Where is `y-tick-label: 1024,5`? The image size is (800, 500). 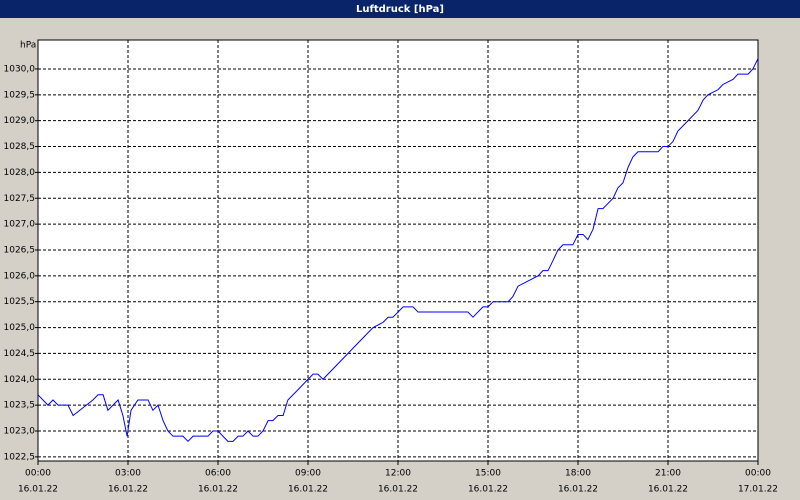 y-tick-label: 1024,5 is located at coordinates (20, 354).